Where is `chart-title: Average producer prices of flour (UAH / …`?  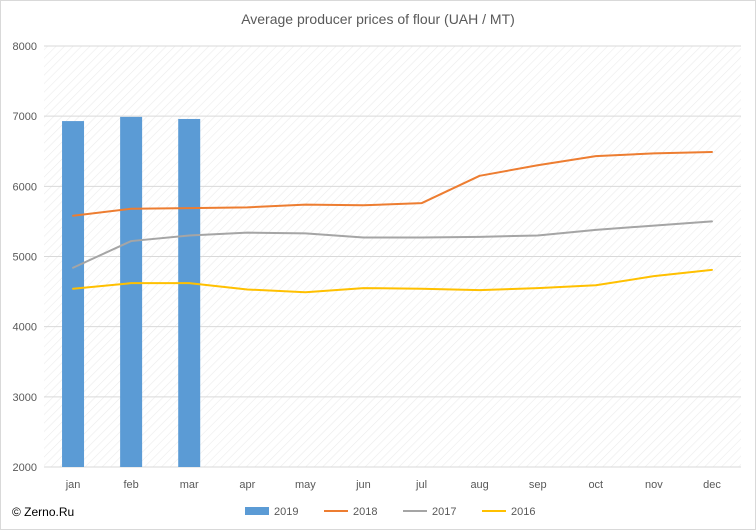 chart-title: Average producer prices of flour (UAH / … is located at coordinates (378, 19).